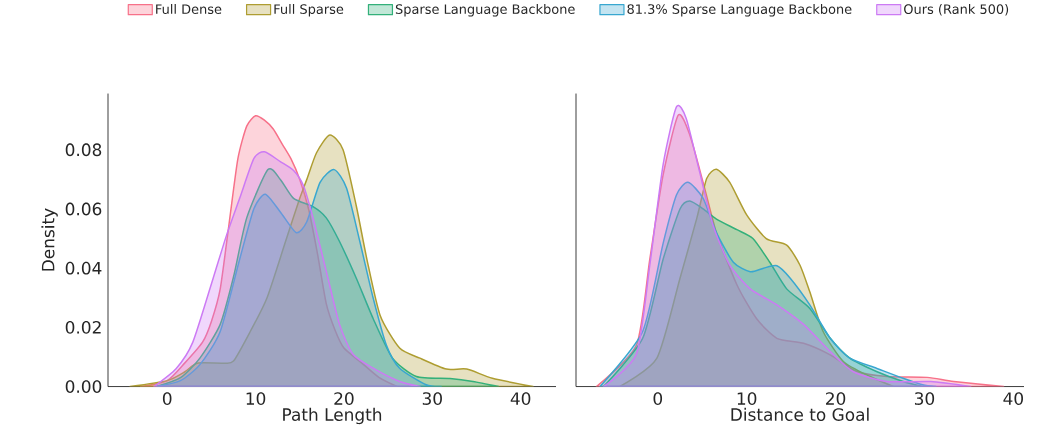  What do you see at coordinates (332, 416) in the screenshot?
I see `x-axis-title: Path Length` at bounding box center [332, 416].